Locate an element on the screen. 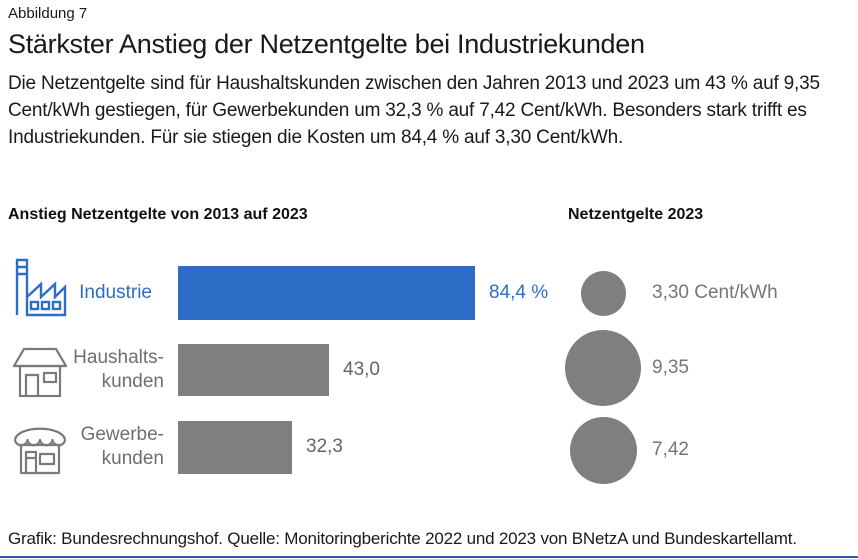 This screenshot has width=858, height=559. bar-value-haushaltskunden: 43,0 is located at coordinates (361, 369).